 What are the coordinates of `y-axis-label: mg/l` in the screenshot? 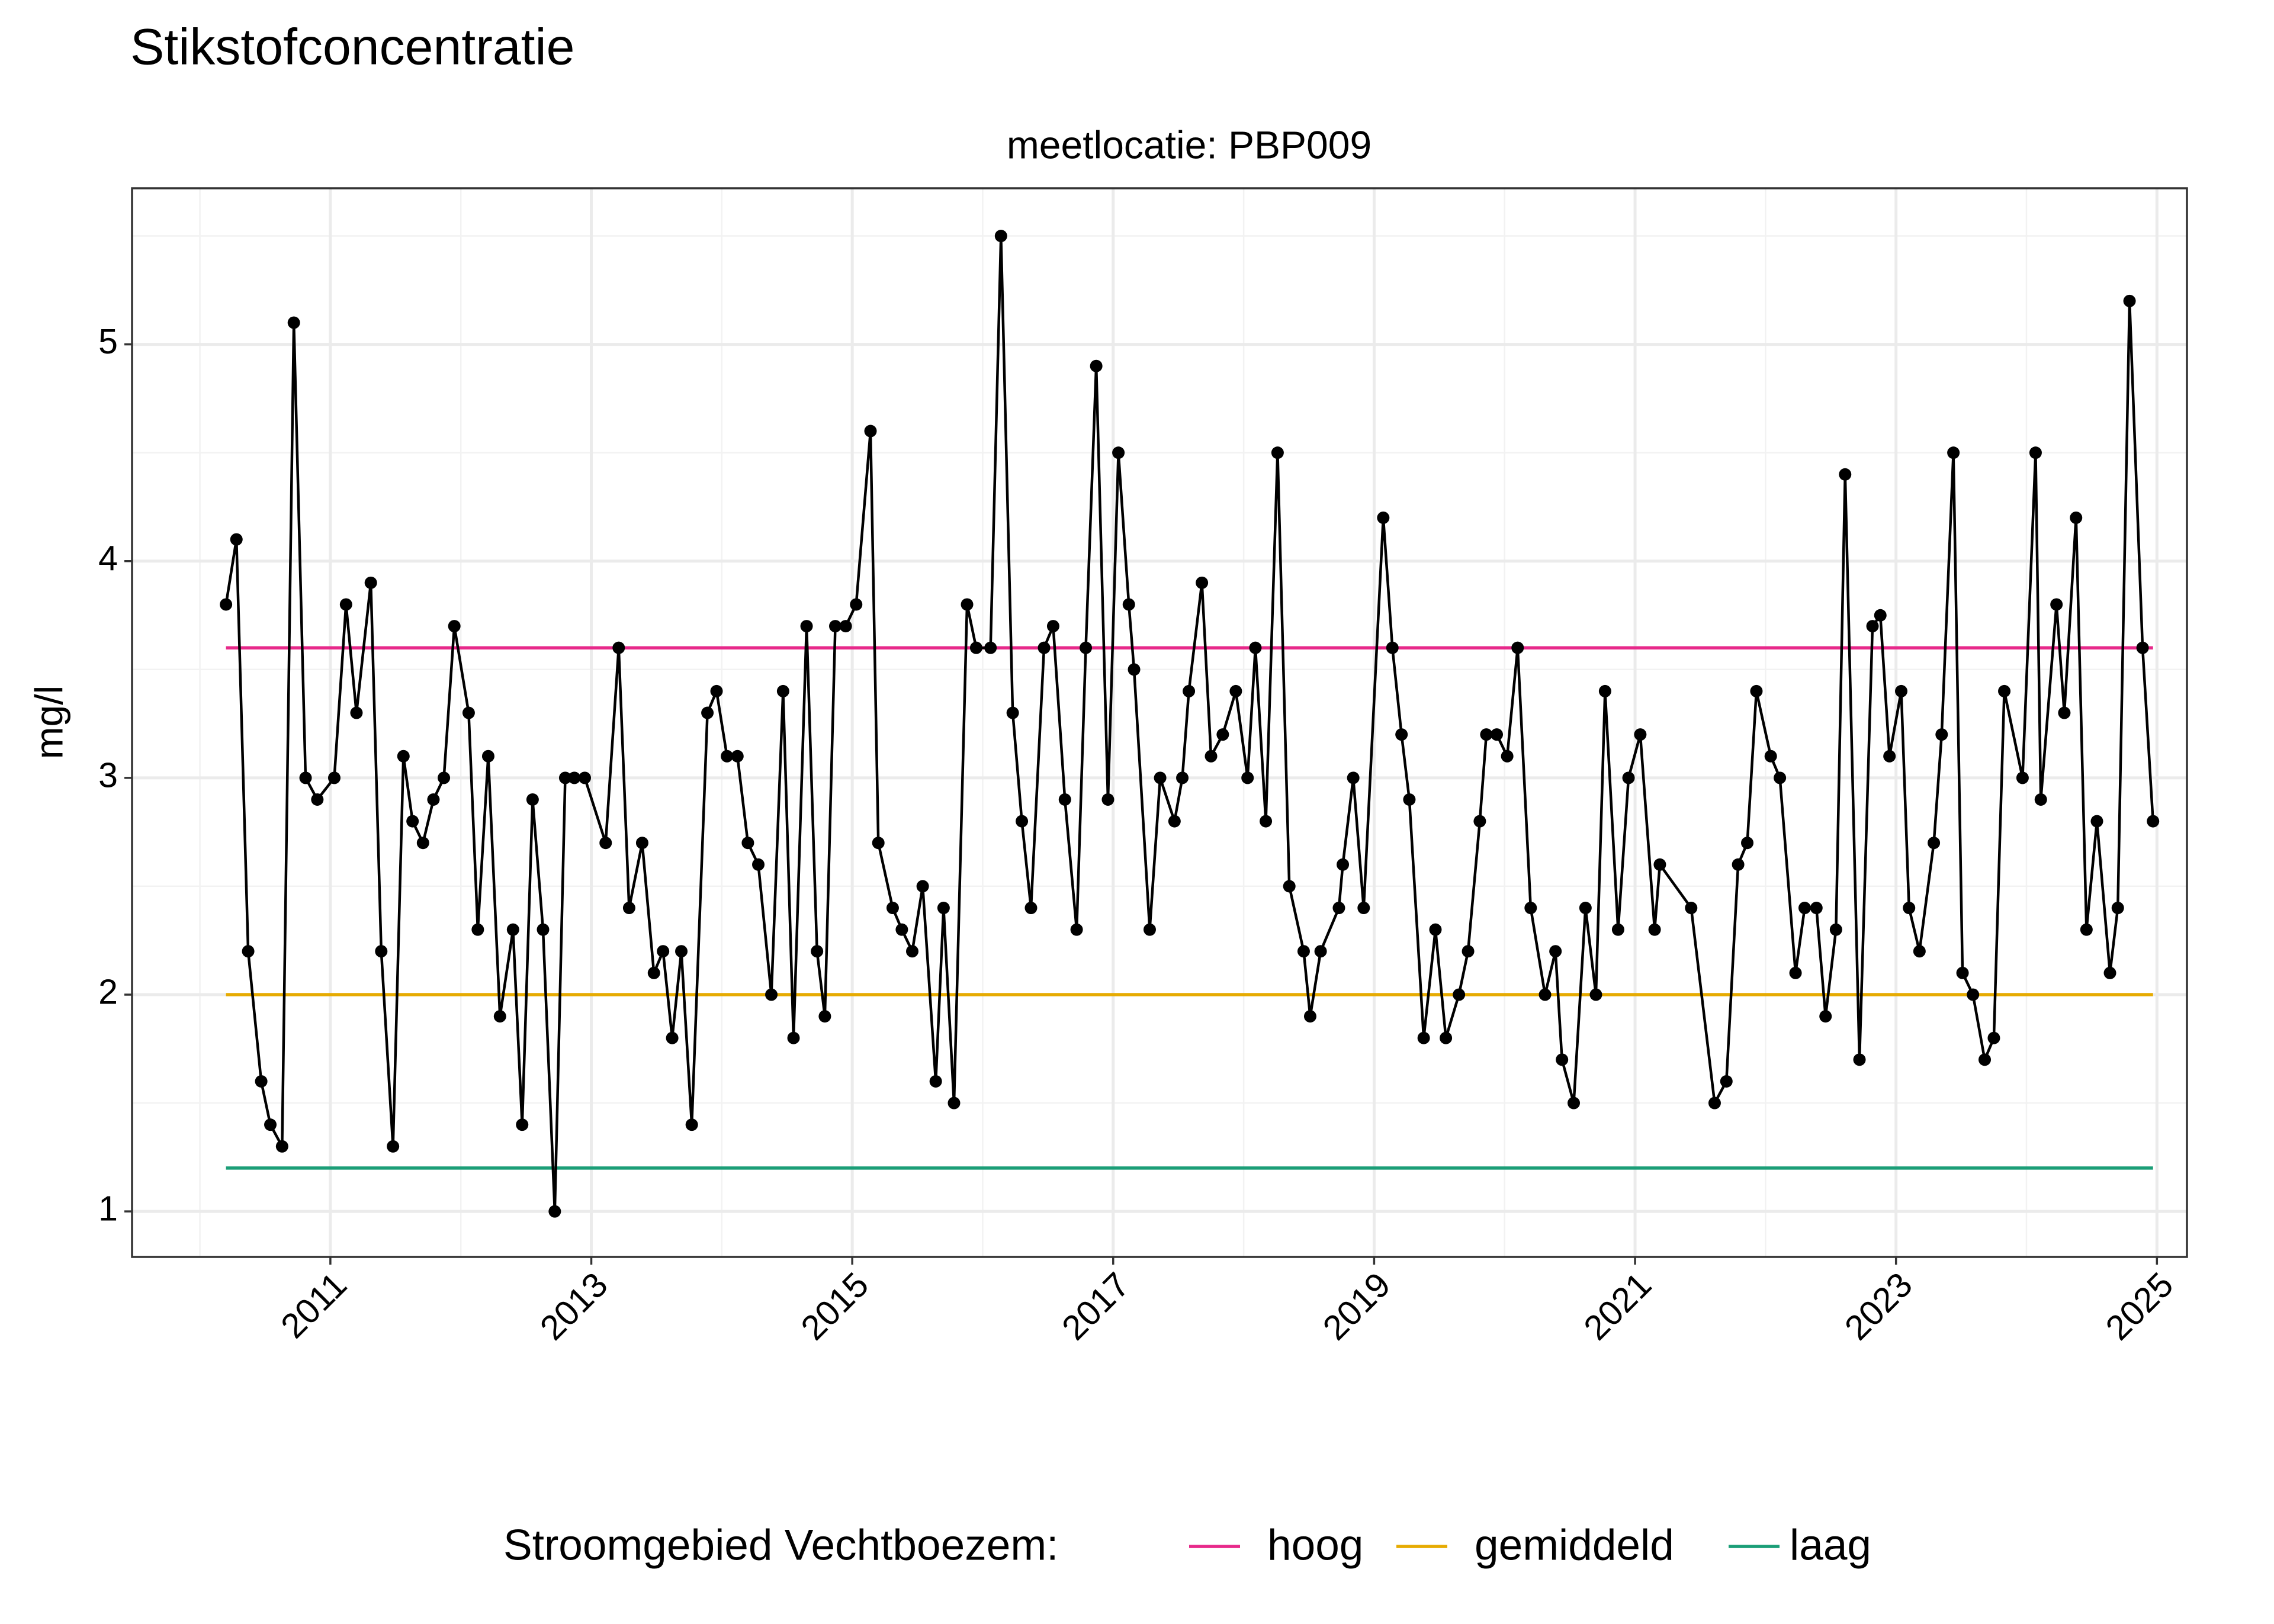 It's located at (48, 723).